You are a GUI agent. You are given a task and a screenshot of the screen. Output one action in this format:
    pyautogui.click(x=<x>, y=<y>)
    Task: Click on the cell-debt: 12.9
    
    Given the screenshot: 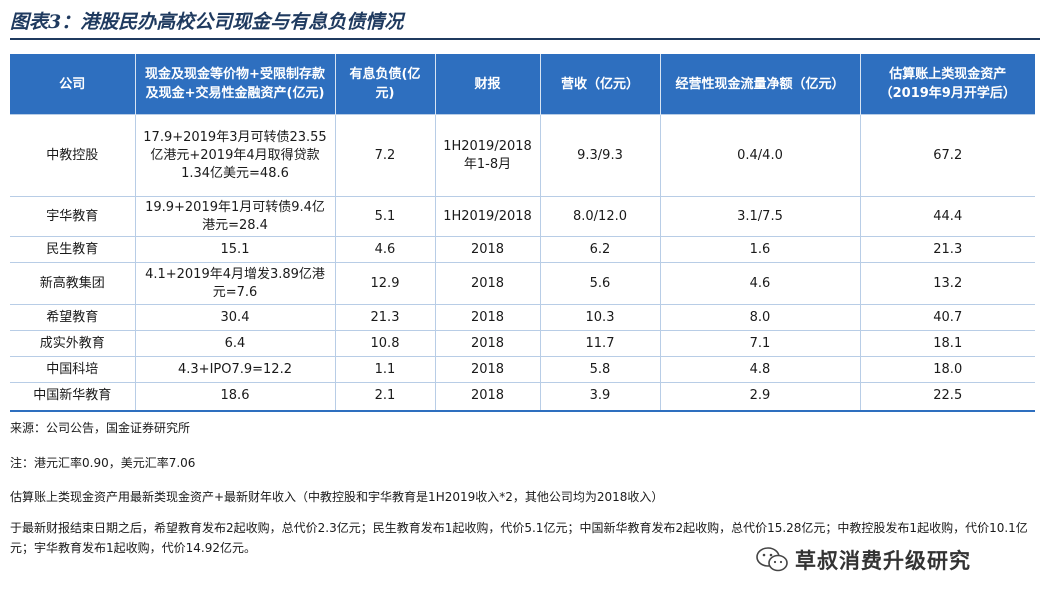 What is the action you would take?
    pyautogui.click(x=385, y=283)
    